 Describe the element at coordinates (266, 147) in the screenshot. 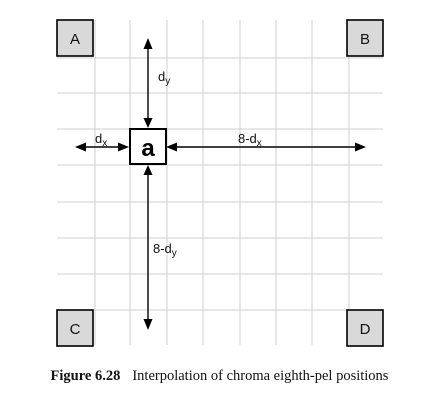

I see `eight-minus-dx-arrow` at that location.